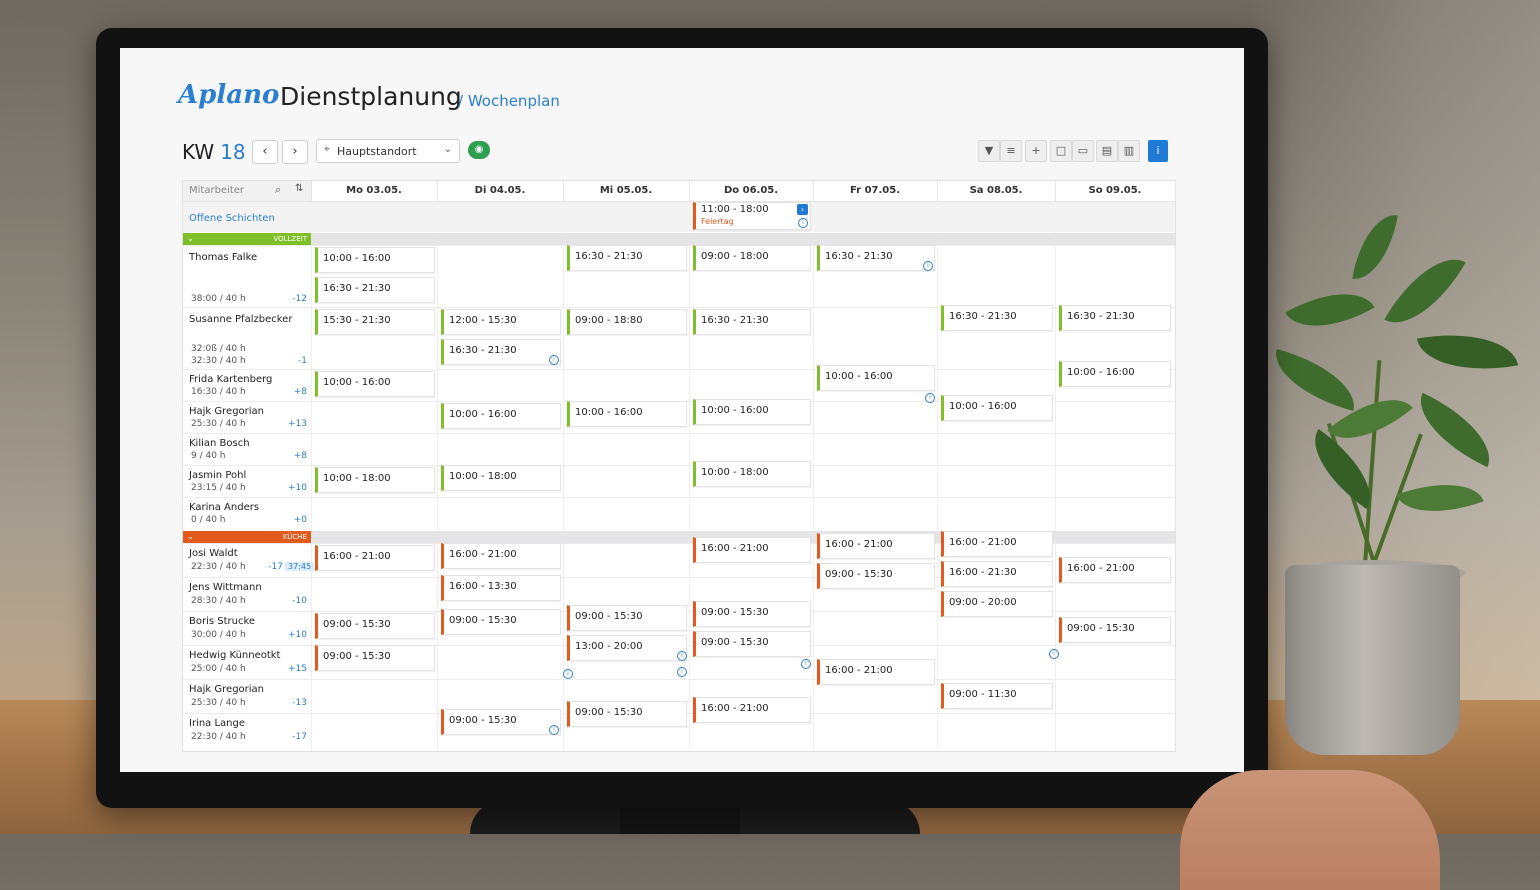 This screenshot has width=1540, height=890. Describe the element at coordinates (265, 152) in the screenshot. I see `prev-week-button: ‹` at that location.